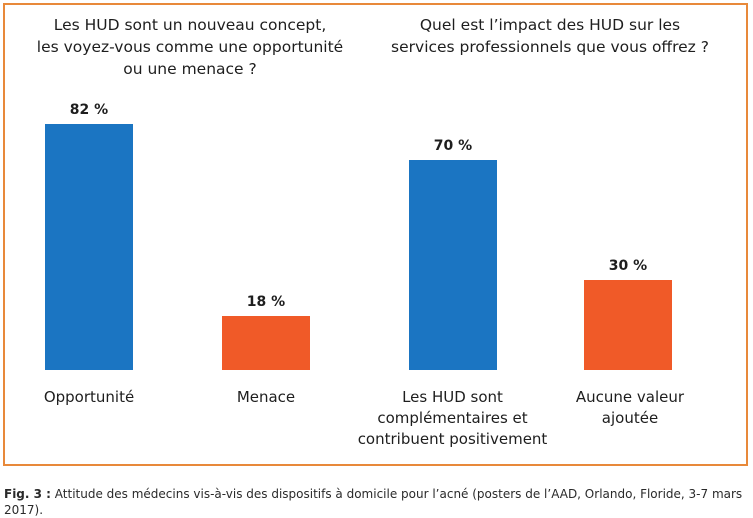  Describe the element at coordinates (266, 302) in the screenshot. I see `data-label-menace: 18 %` at that location.